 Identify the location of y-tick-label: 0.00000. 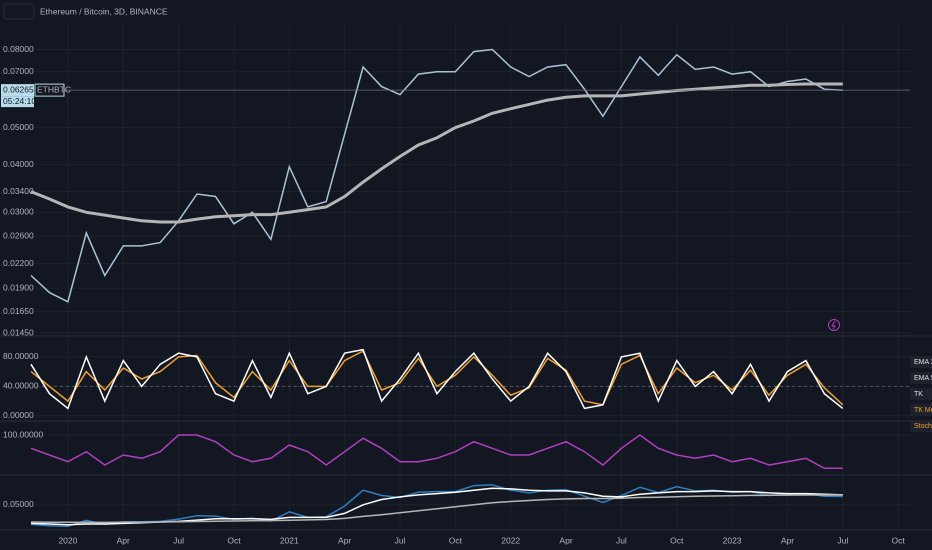
(18, 415).